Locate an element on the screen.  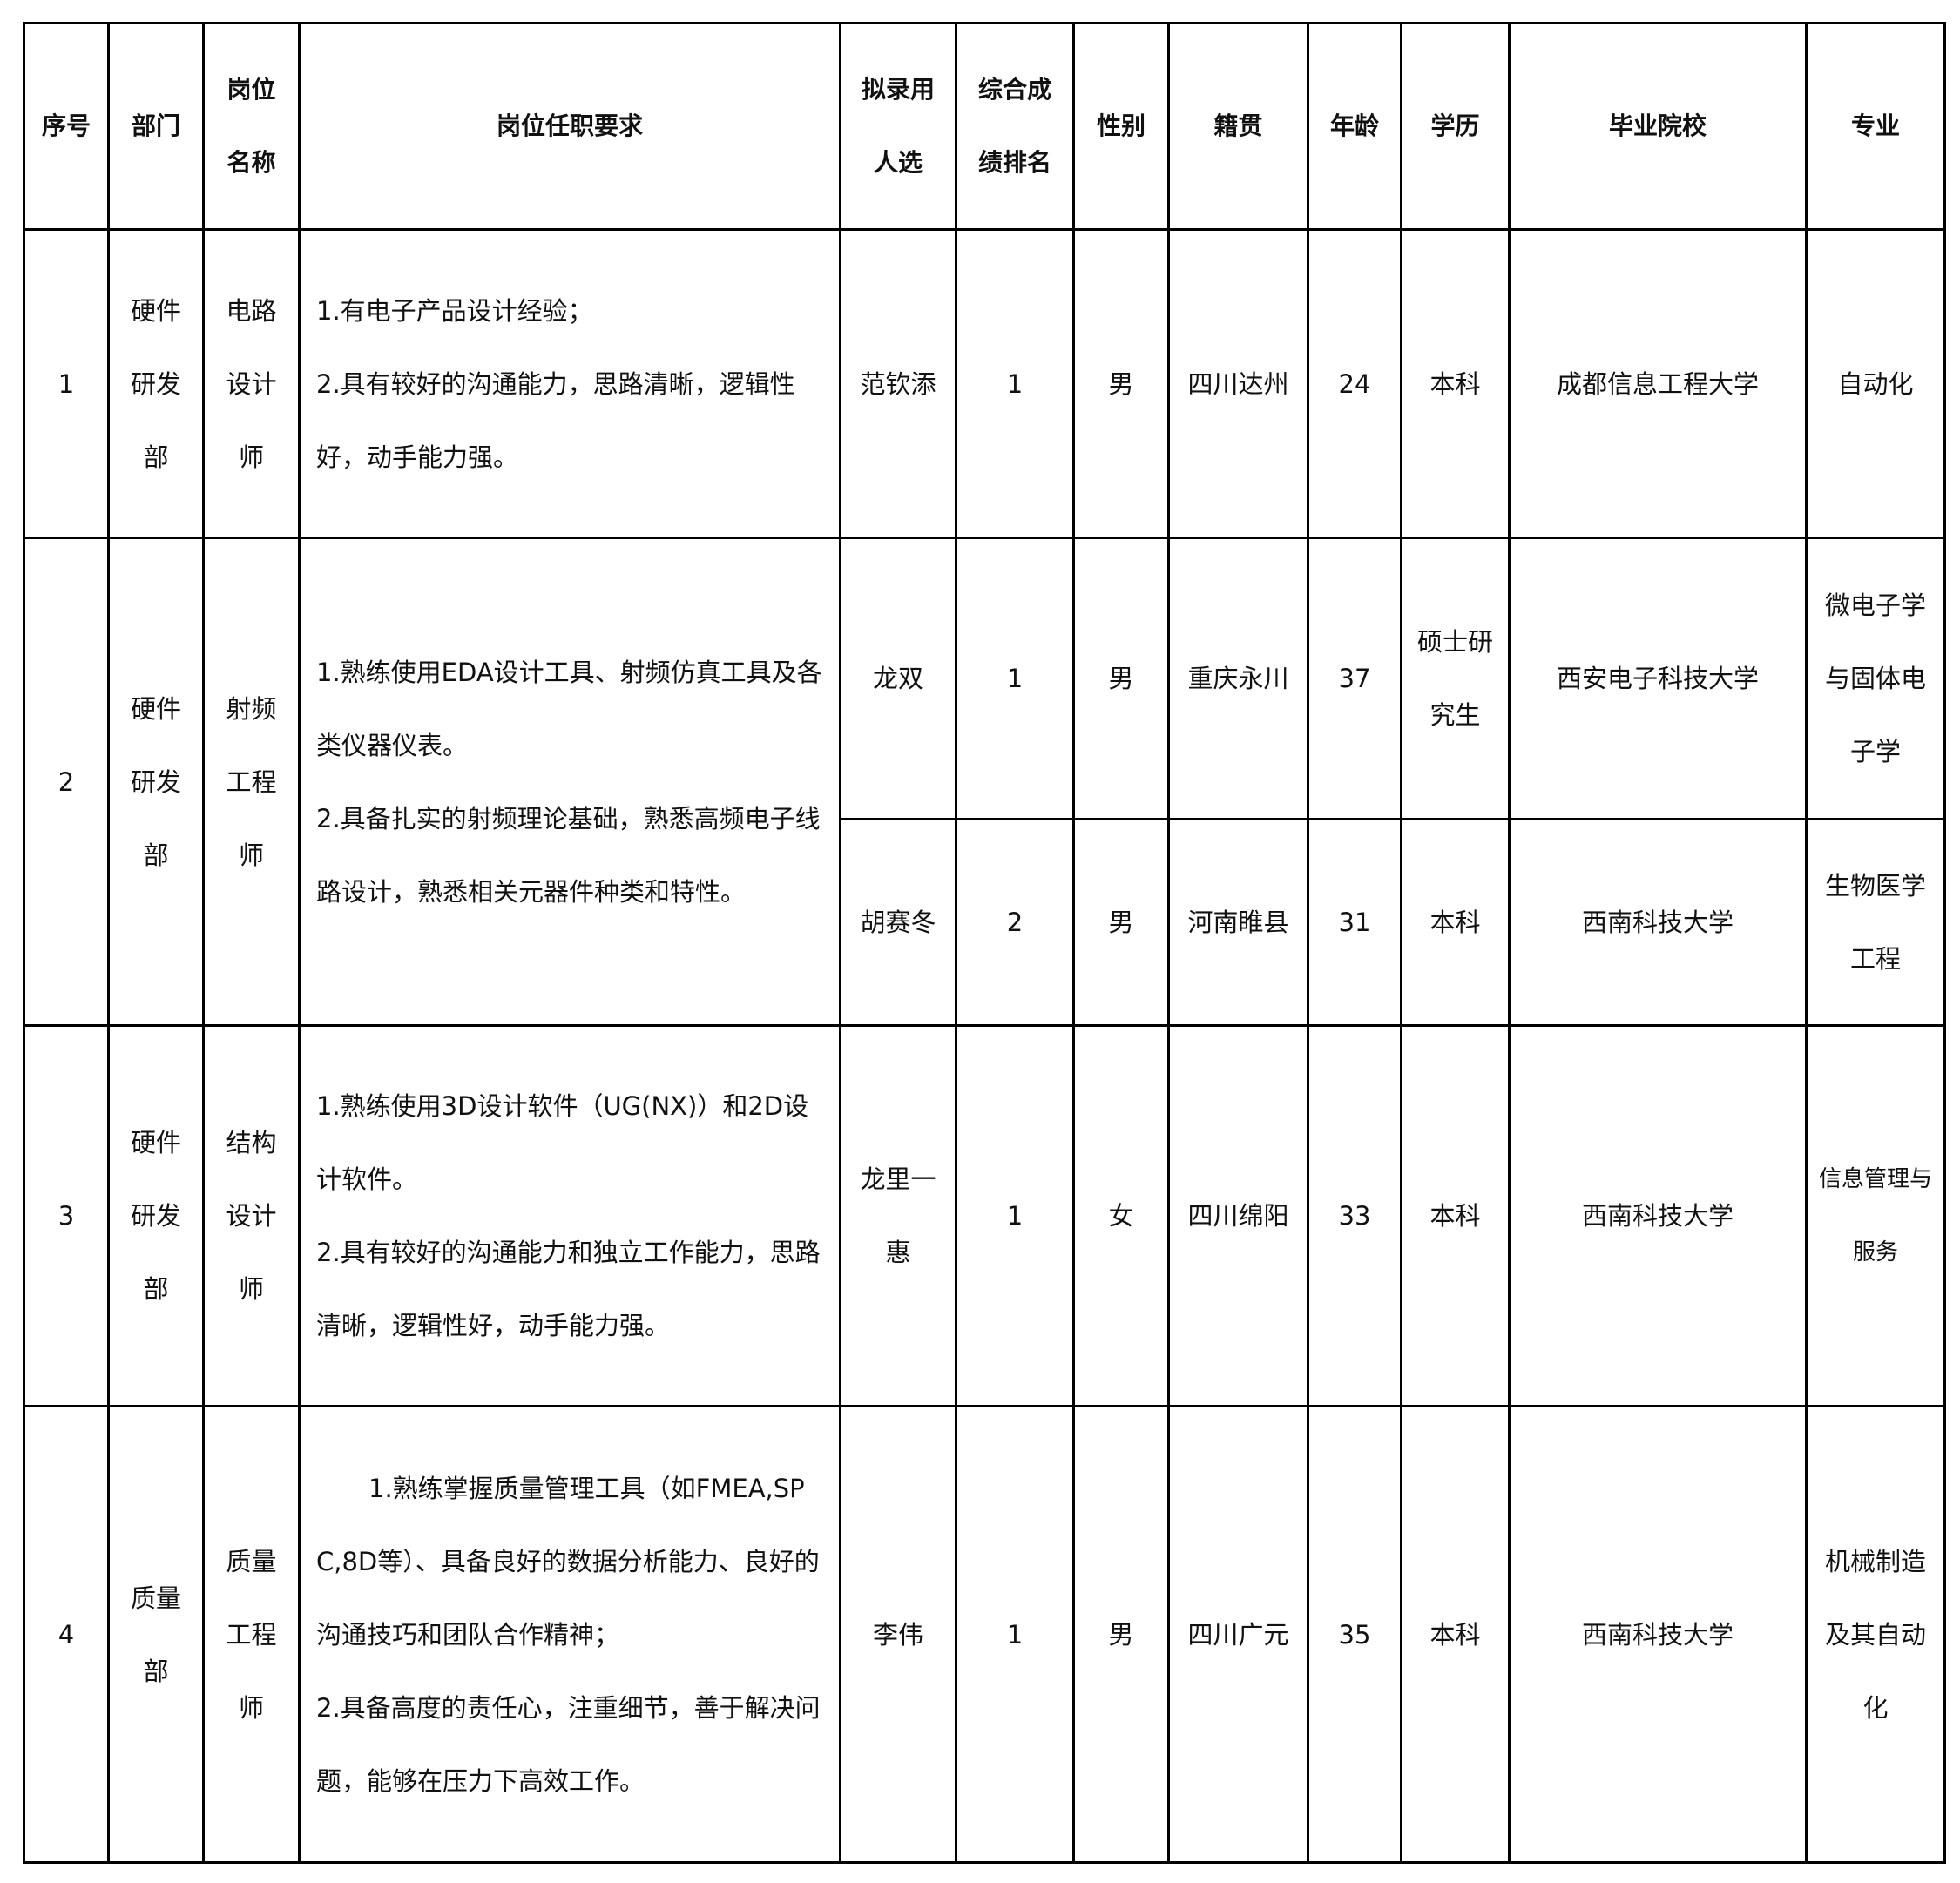
cell-rank: 2 is located at coordinates (1015, 922).